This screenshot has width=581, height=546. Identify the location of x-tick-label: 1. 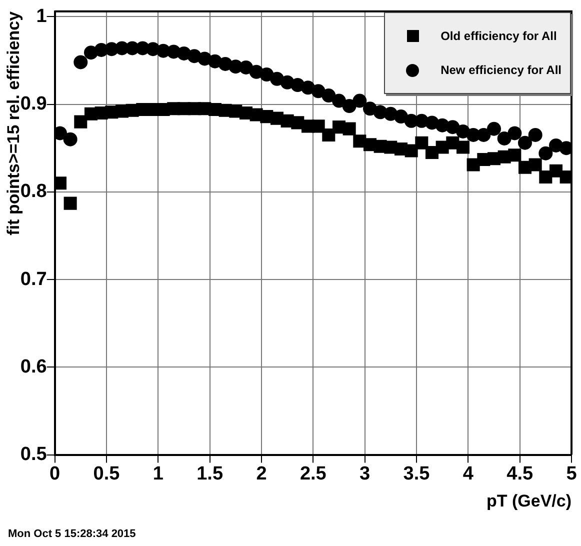
(158, 473).